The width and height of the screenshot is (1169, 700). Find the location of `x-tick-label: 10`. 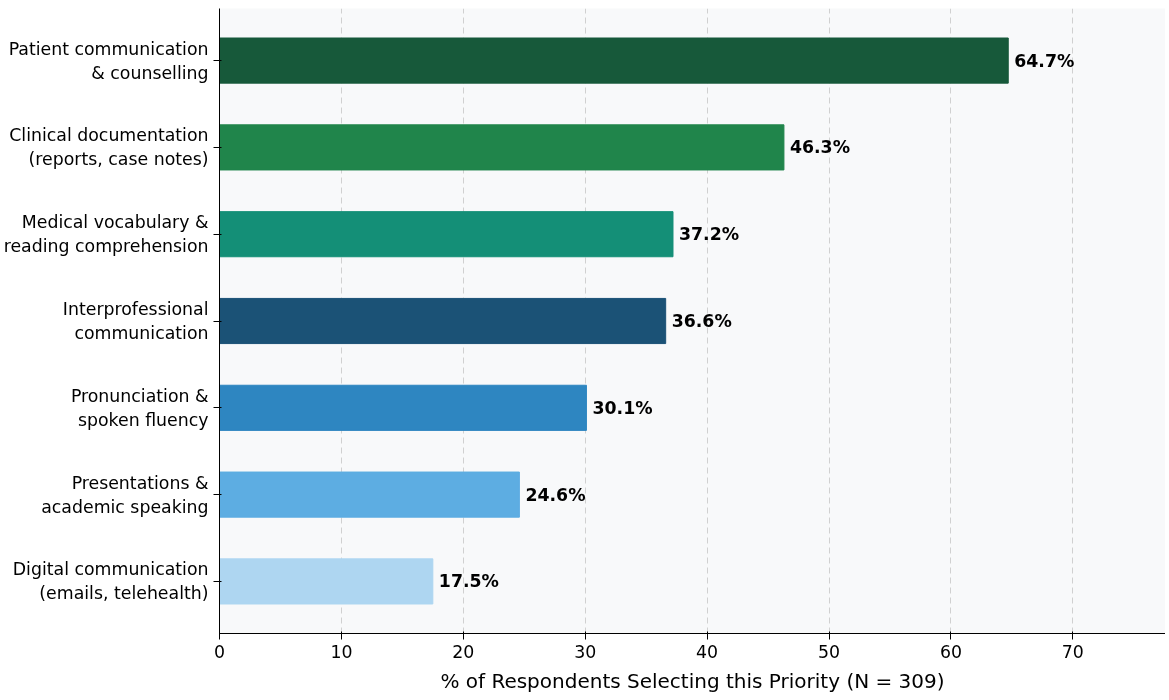

x-tick-label: 10 is located at coordinates (341, 651).